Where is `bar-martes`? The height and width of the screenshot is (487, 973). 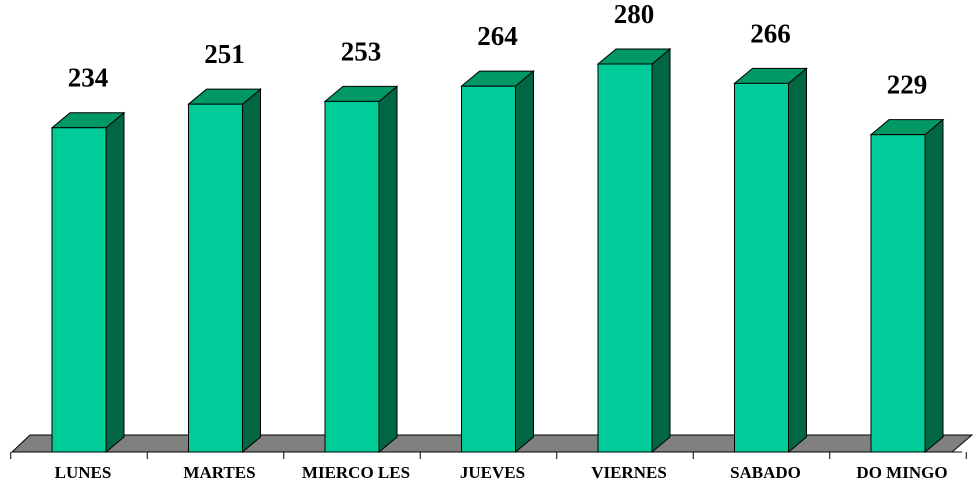
bar-martes is located at coordinates (215, 278).